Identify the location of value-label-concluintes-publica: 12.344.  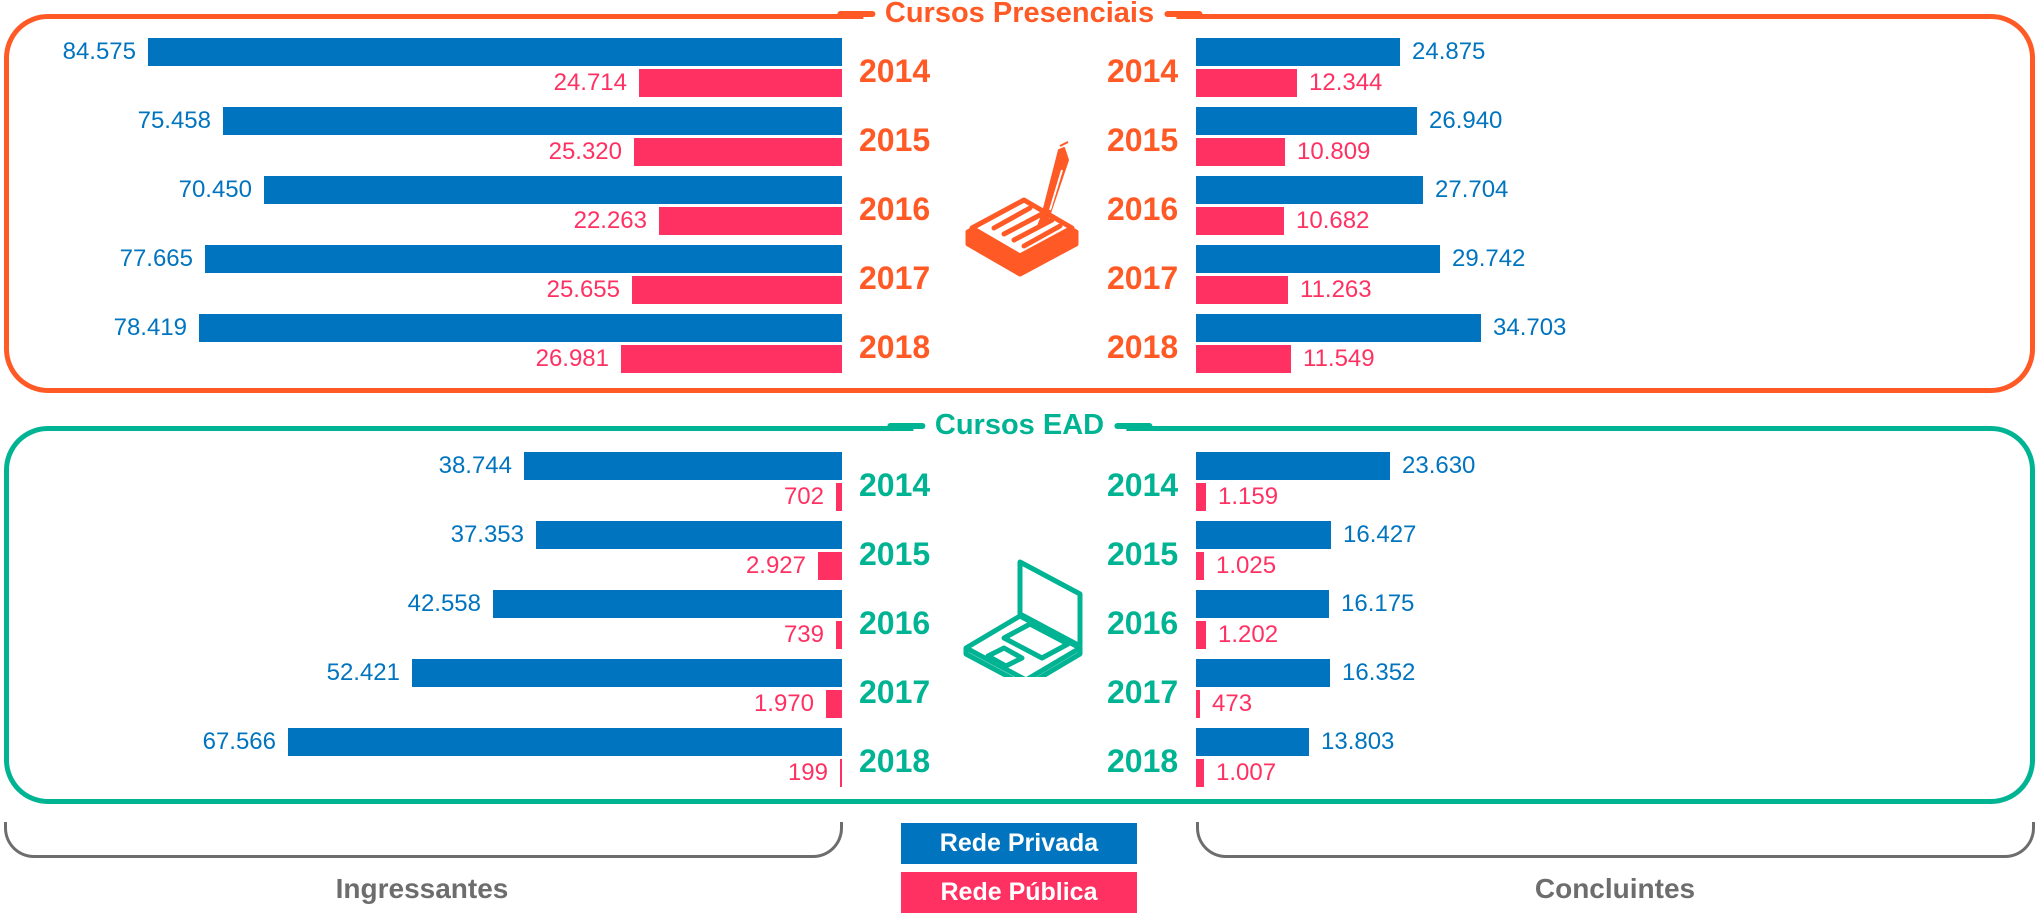
(1346, 82).